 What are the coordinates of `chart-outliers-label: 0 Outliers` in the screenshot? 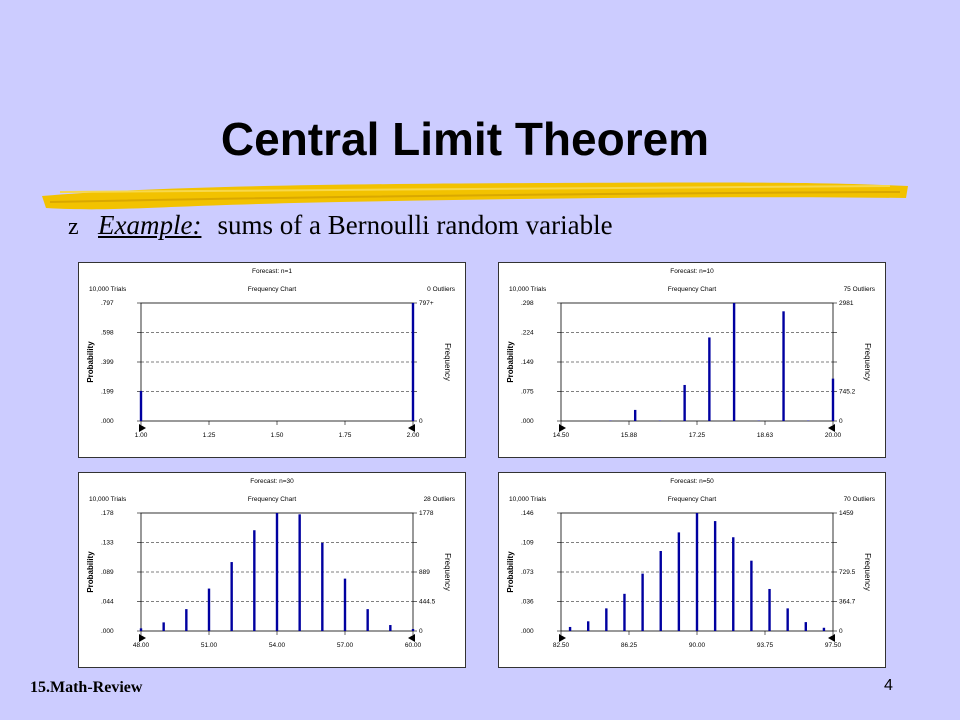 It's located at (441, 289).